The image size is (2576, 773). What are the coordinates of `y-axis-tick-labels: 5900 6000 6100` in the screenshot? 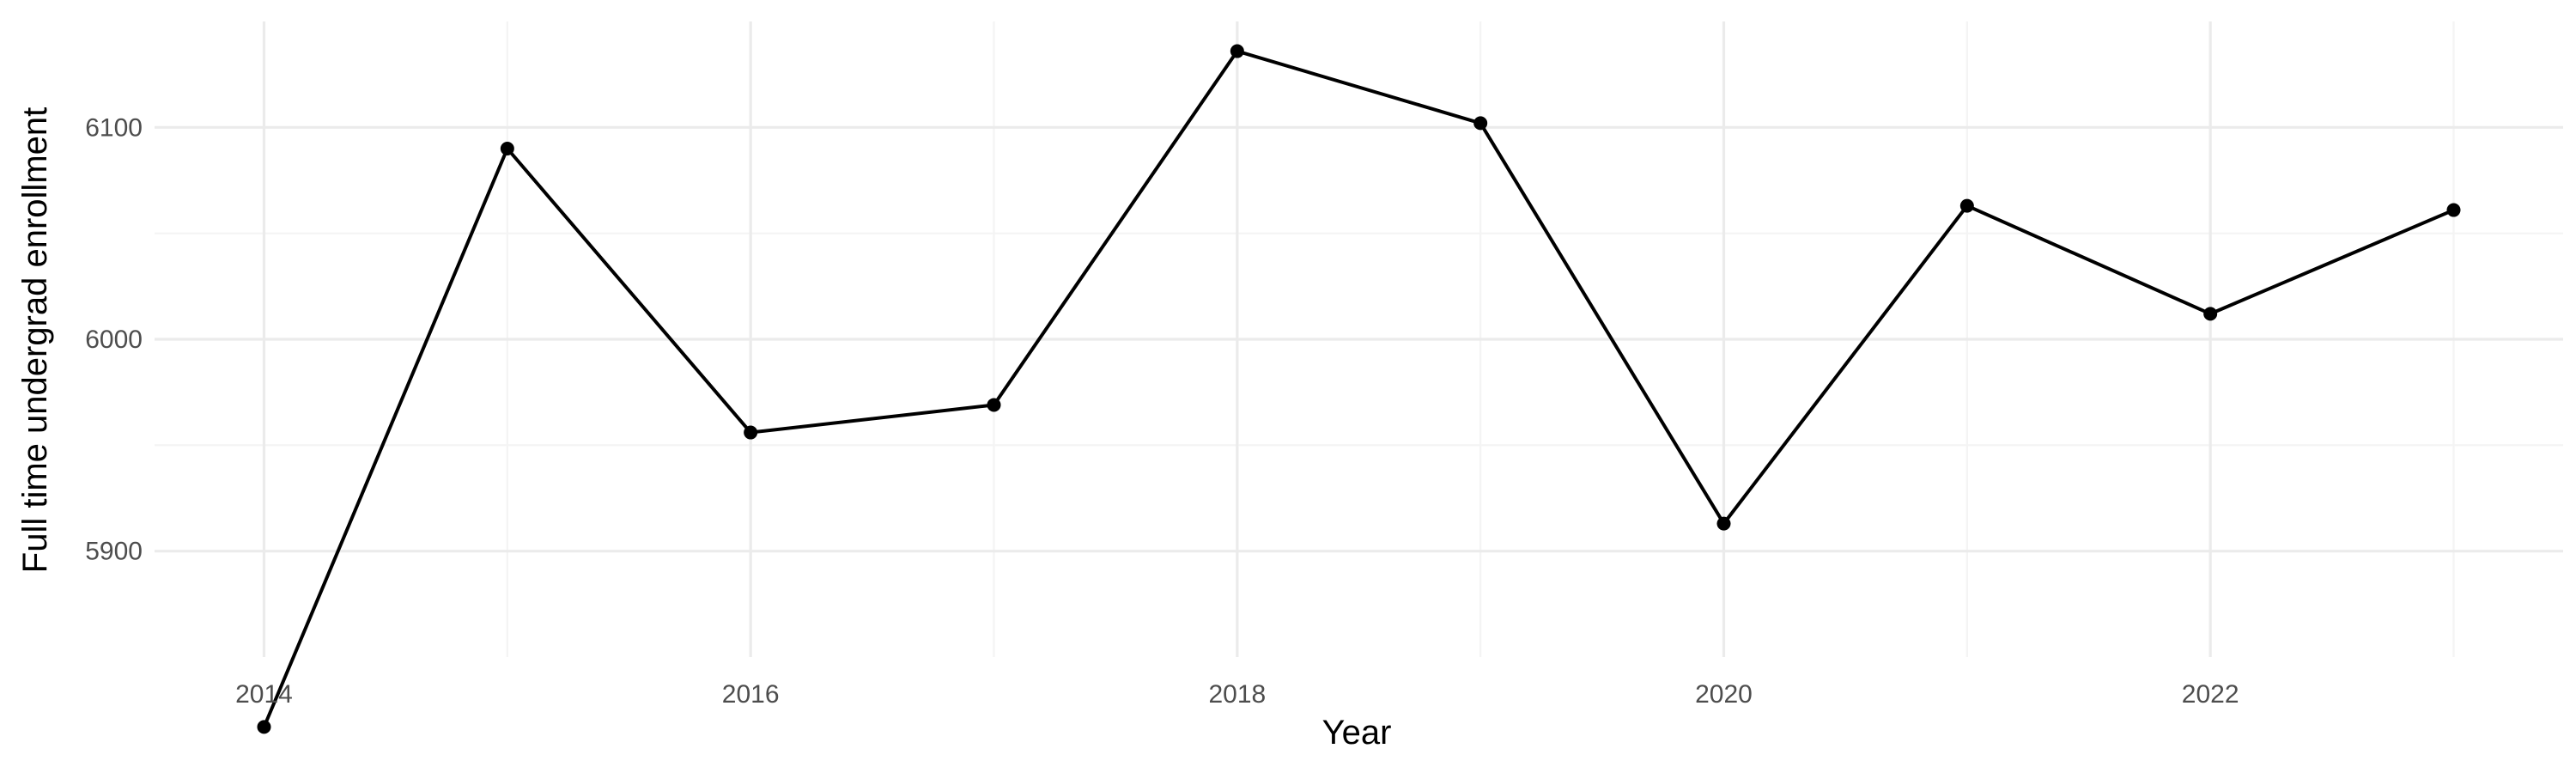 It's located at (114, 339).